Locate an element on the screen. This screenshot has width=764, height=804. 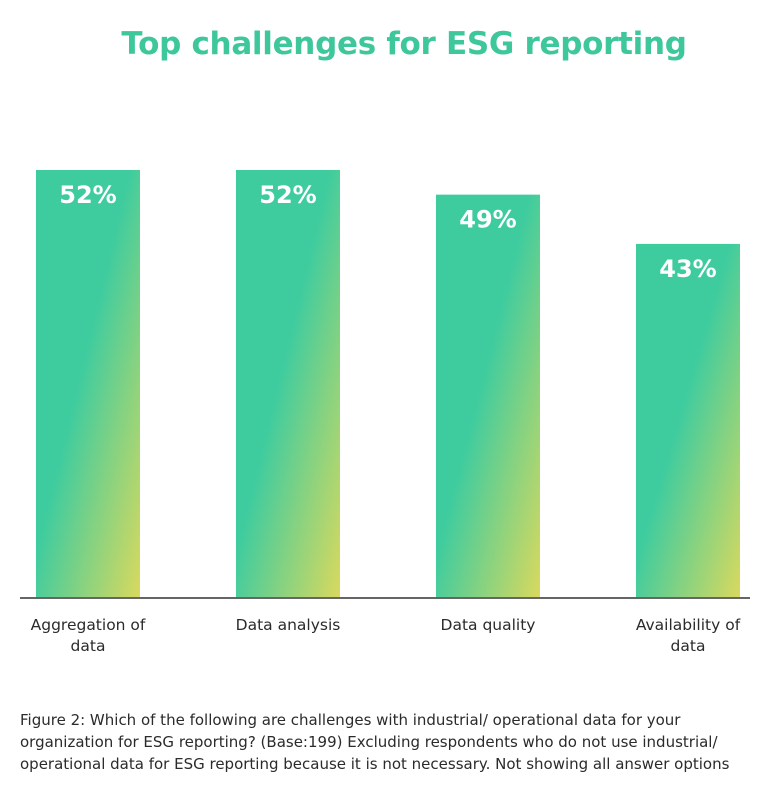
category-label: Aggregation of is located at coordinates (88, 625).